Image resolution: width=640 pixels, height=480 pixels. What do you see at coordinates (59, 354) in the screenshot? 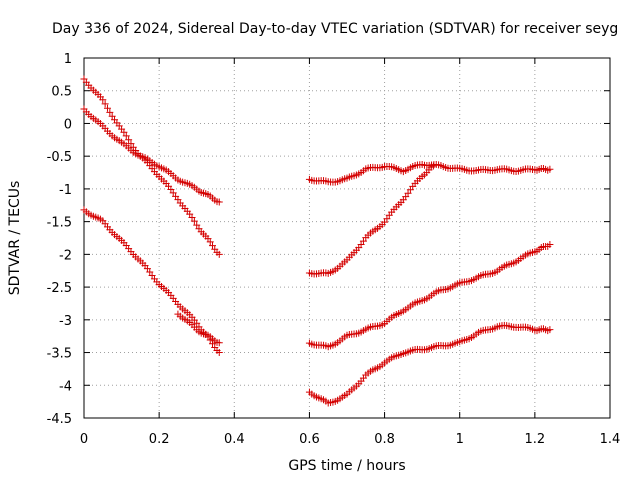
I see `y-tick-label: -3.5` at bounding box center [59, 354].